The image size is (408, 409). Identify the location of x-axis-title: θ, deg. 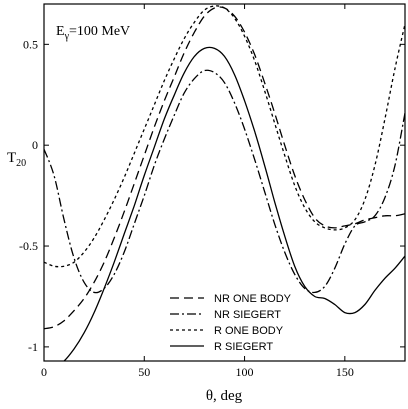
(224, 396).